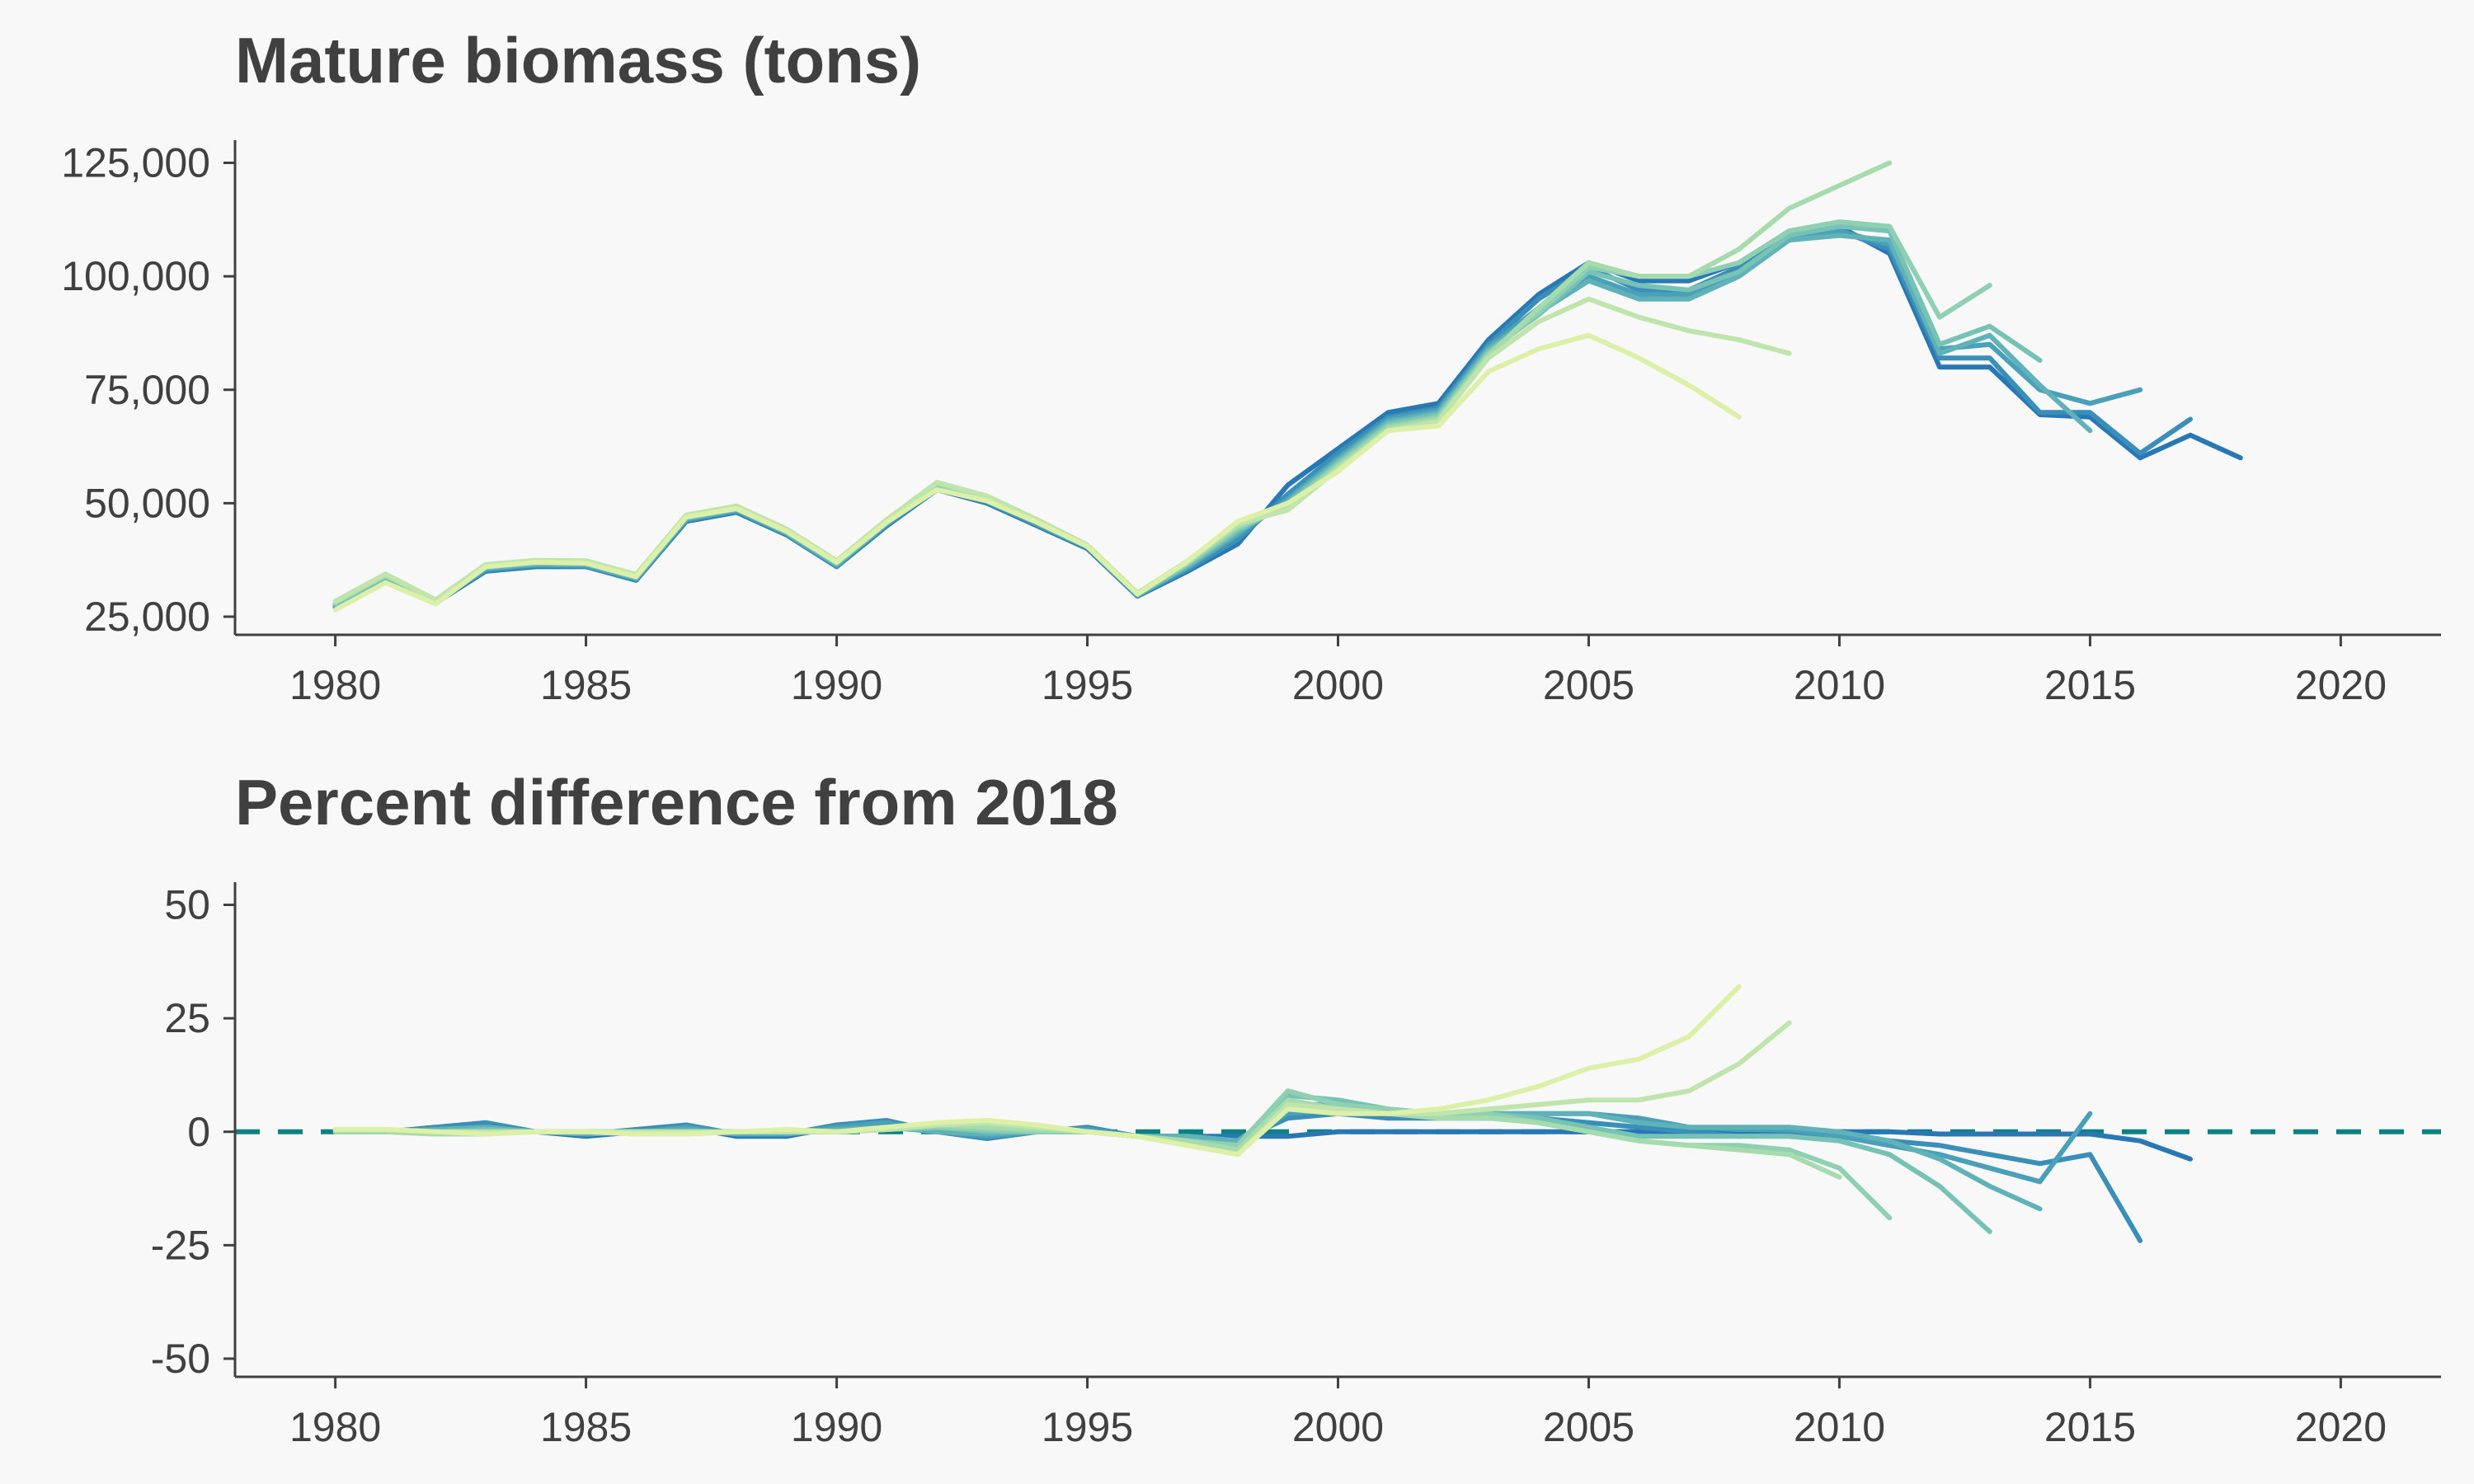  What do you see at coordinates (1338, 1427) in the screenshot?
I see `percent-diff-x-tick-label: 2000` at bounding box center [1338, 1427].